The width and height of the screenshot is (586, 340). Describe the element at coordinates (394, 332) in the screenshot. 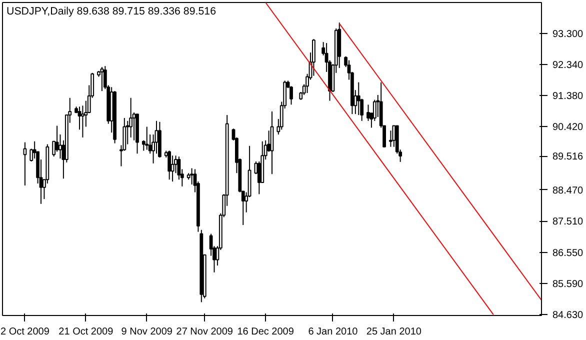

I see `x-tick-label: 25 Jan 2010` at that location.